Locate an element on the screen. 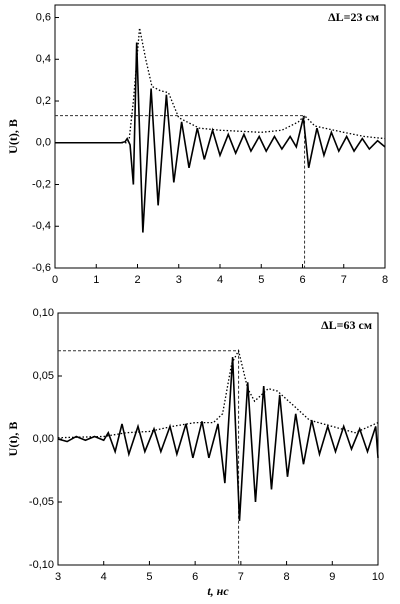  x-tick-label: 9 is located at coordinates (332, 577).